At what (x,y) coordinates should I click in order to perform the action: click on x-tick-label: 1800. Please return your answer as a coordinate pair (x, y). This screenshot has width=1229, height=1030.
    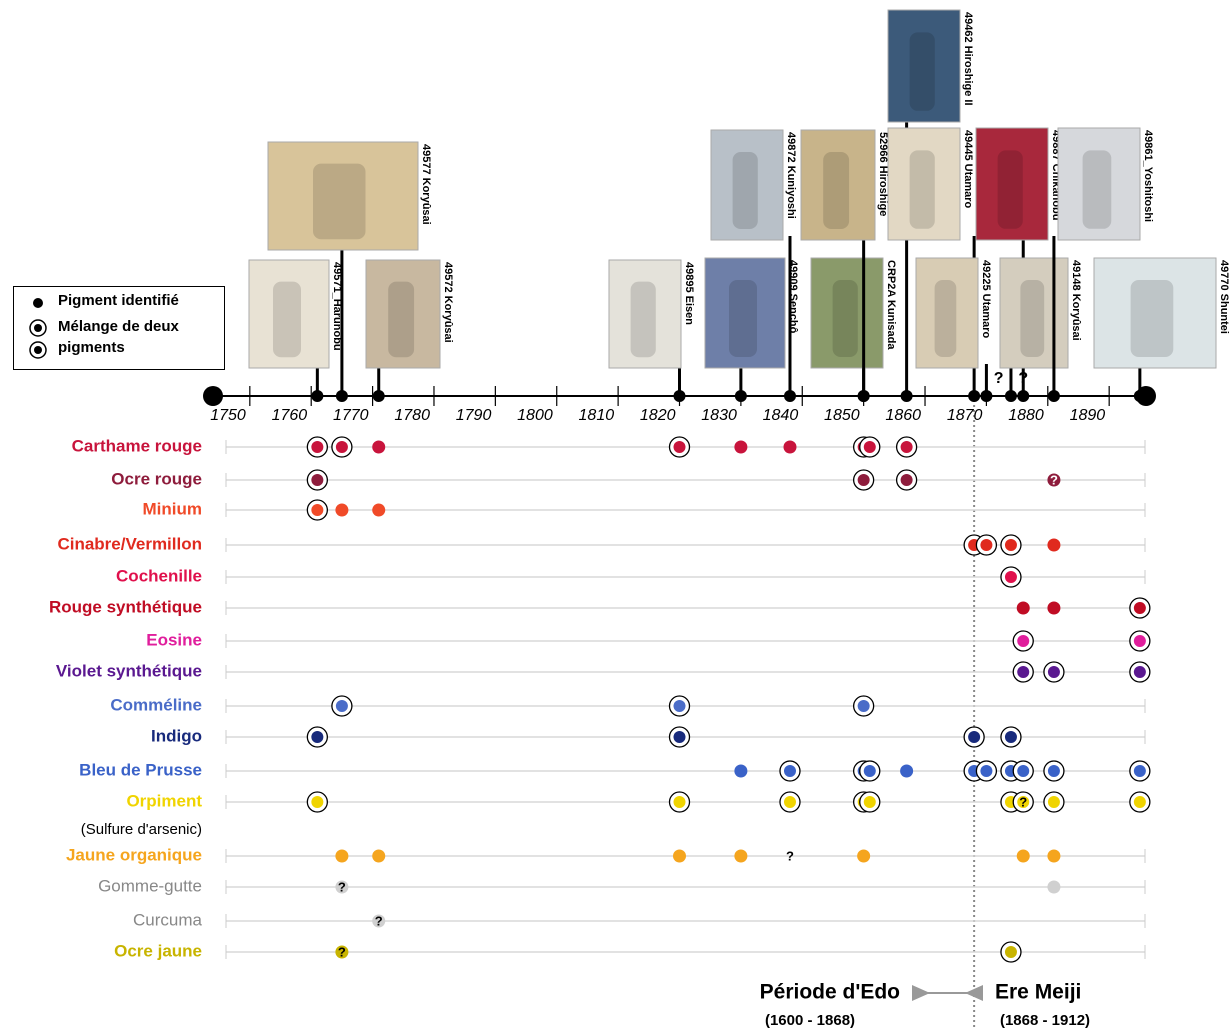
    Looking at the image, I should click on (535, 415).